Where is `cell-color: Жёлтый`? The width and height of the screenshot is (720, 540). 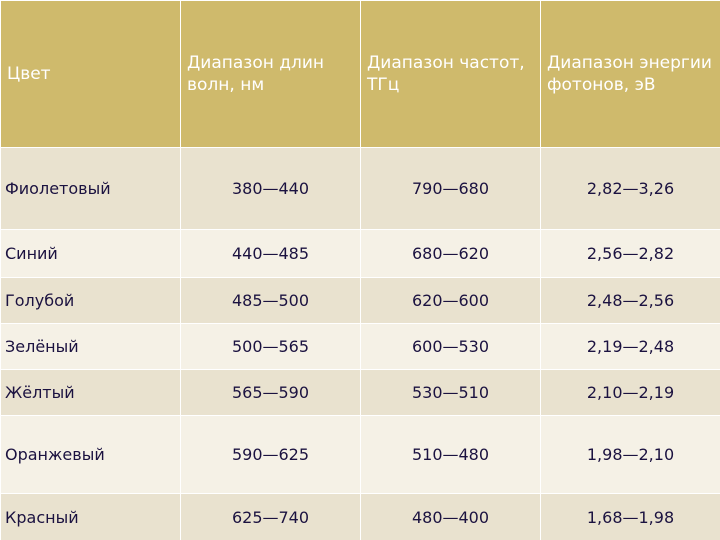 cell-color: Жёлтый is located at coordinates (90, 392).